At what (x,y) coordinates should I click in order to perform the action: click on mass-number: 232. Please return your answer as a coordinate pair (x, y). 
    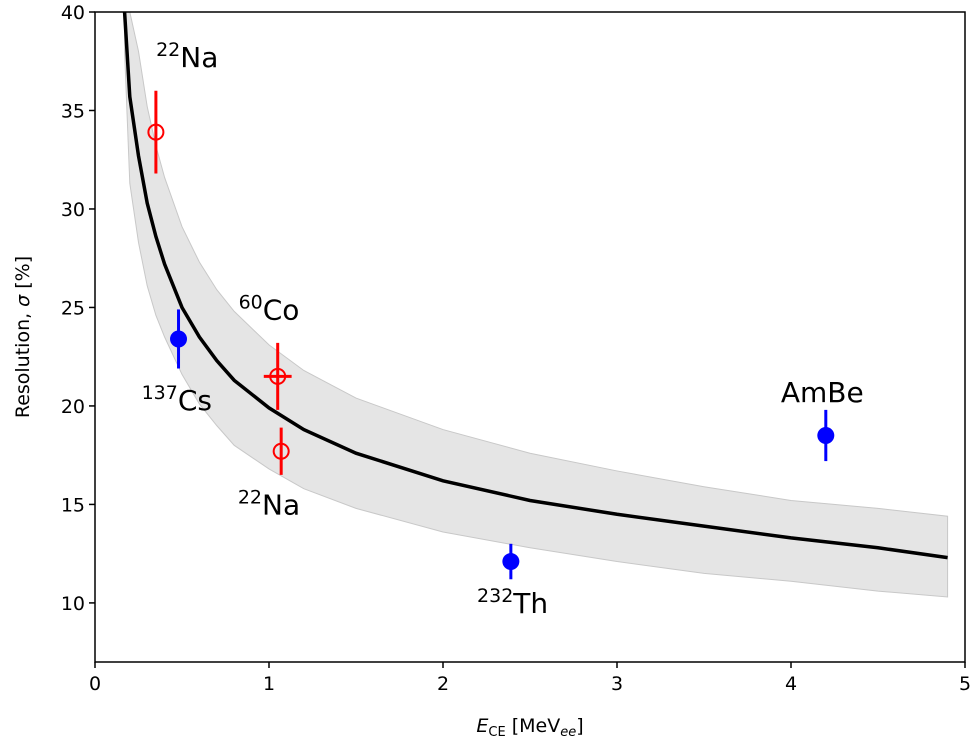
    Looking at the image, I should click on (495, 596).